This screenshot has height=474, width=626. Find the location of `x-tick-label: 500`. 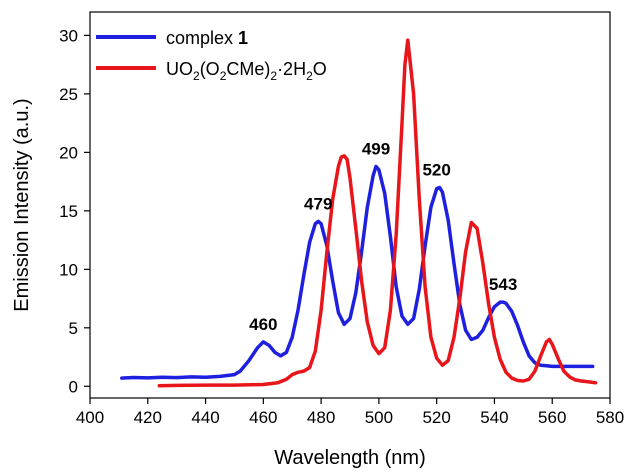

x-tick-label: 500 is located at coordinates (379, 417).